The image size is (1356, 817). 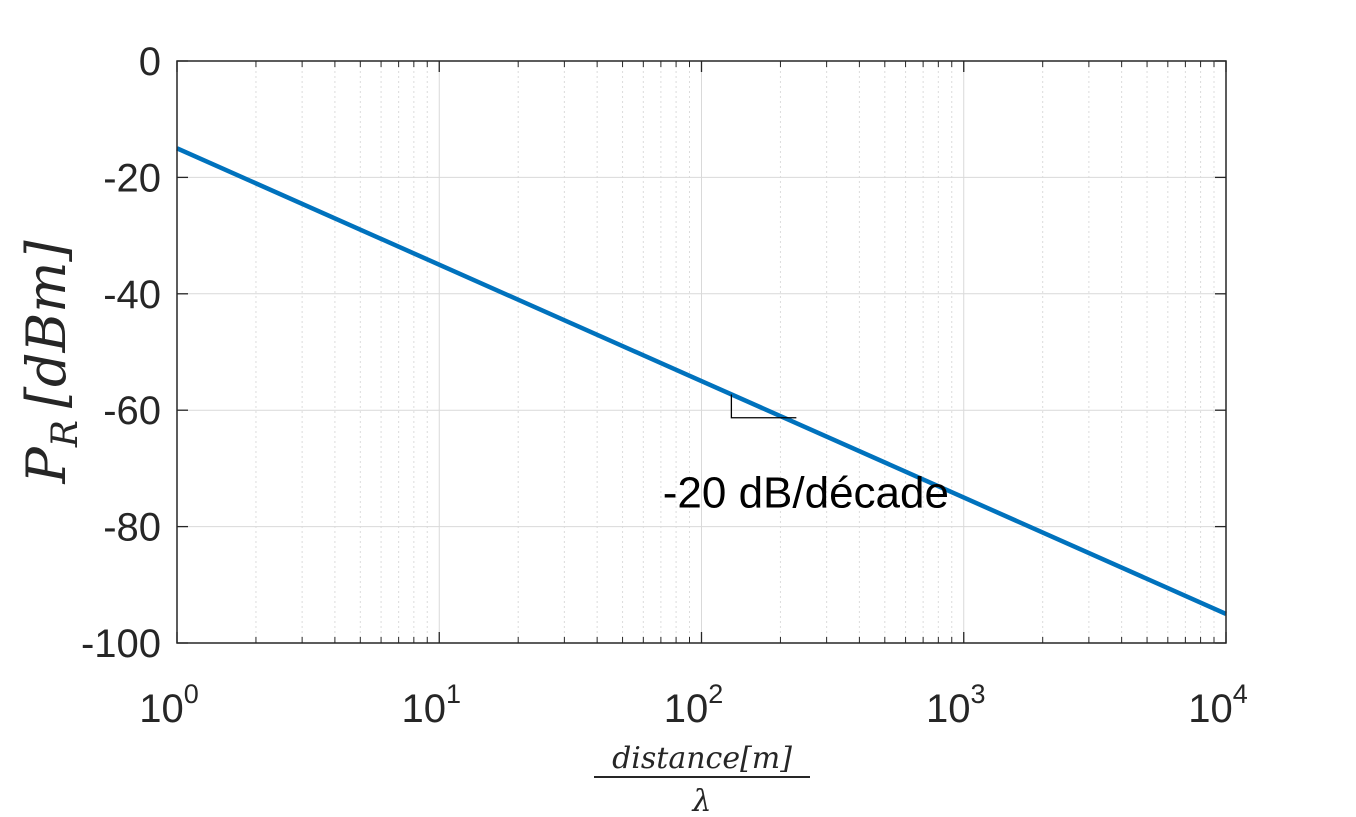 I want to click on x-label-denominator: λ, so click(x=701, y=800).